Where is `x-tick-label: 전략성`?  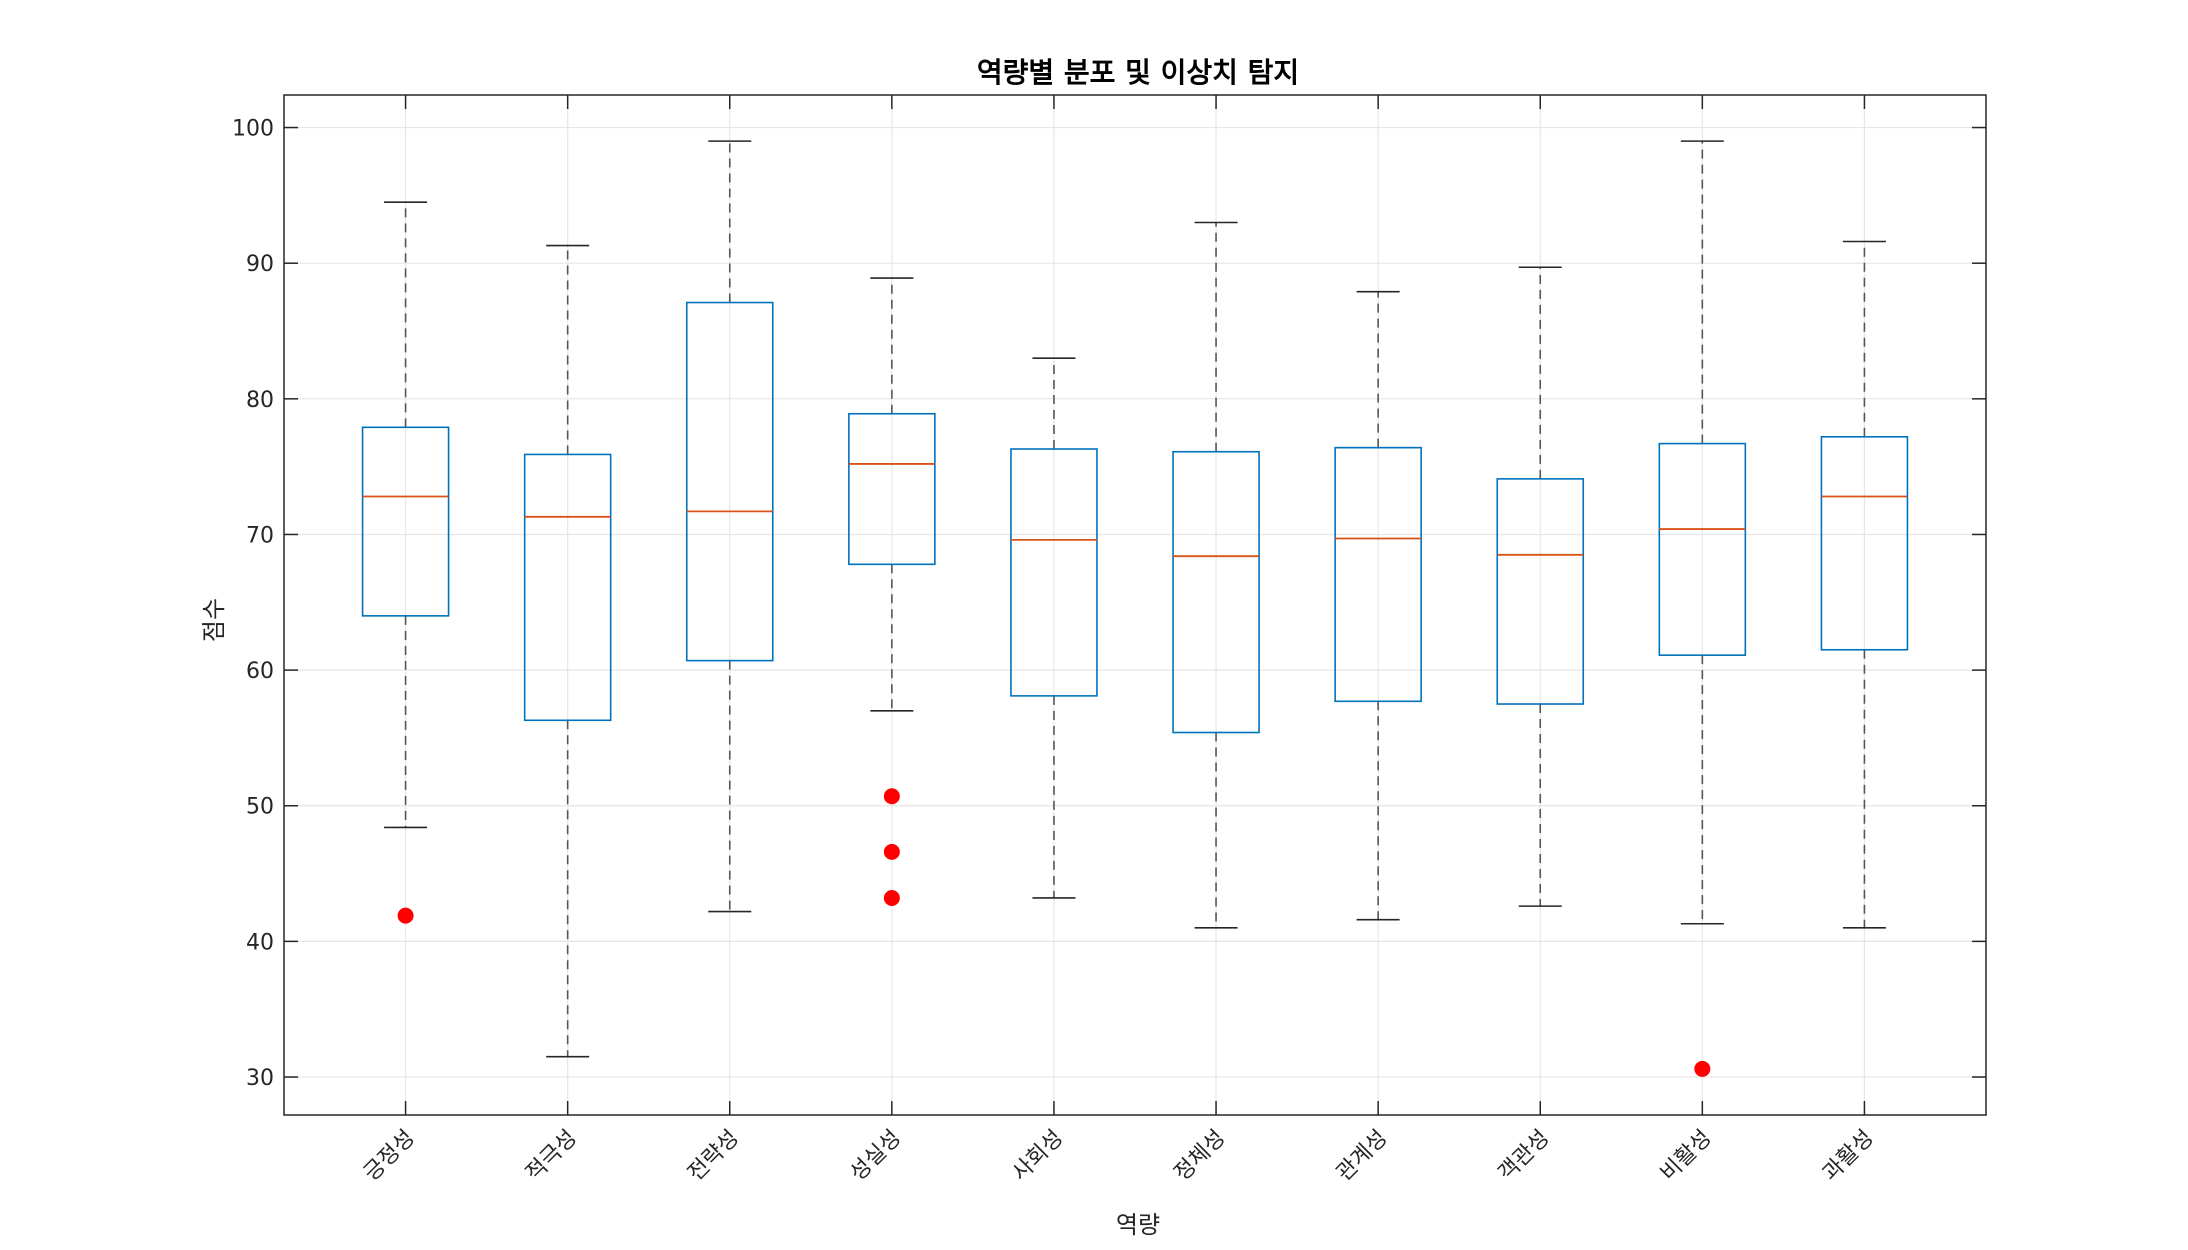
x-tick-label: 전략성 is located at coordinates (713, 1156).